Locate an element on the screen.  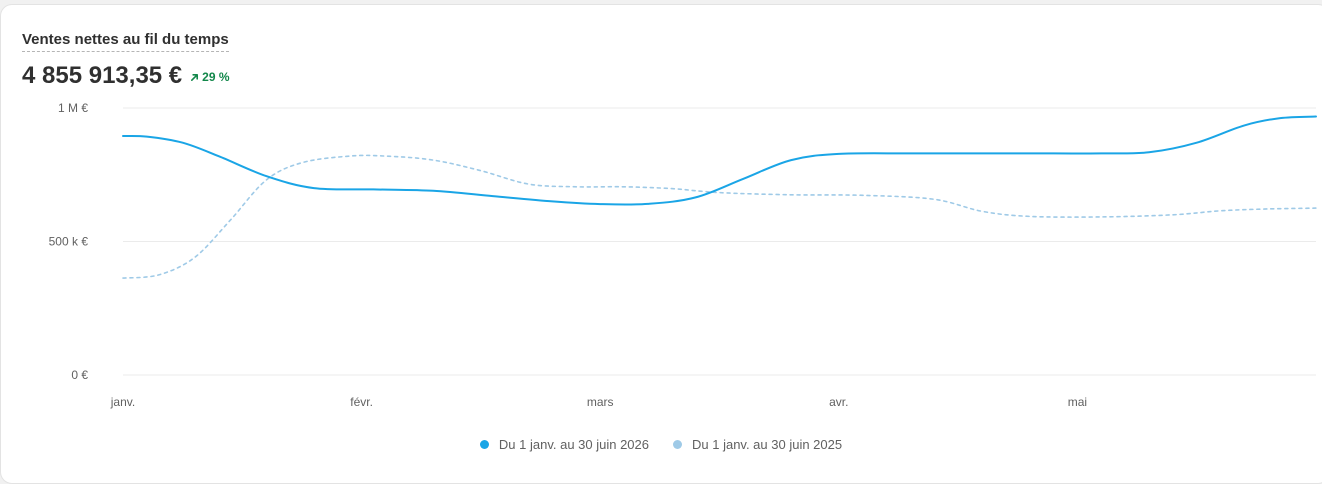
delta-badge: 29 % is located at coordinates (210, 77).